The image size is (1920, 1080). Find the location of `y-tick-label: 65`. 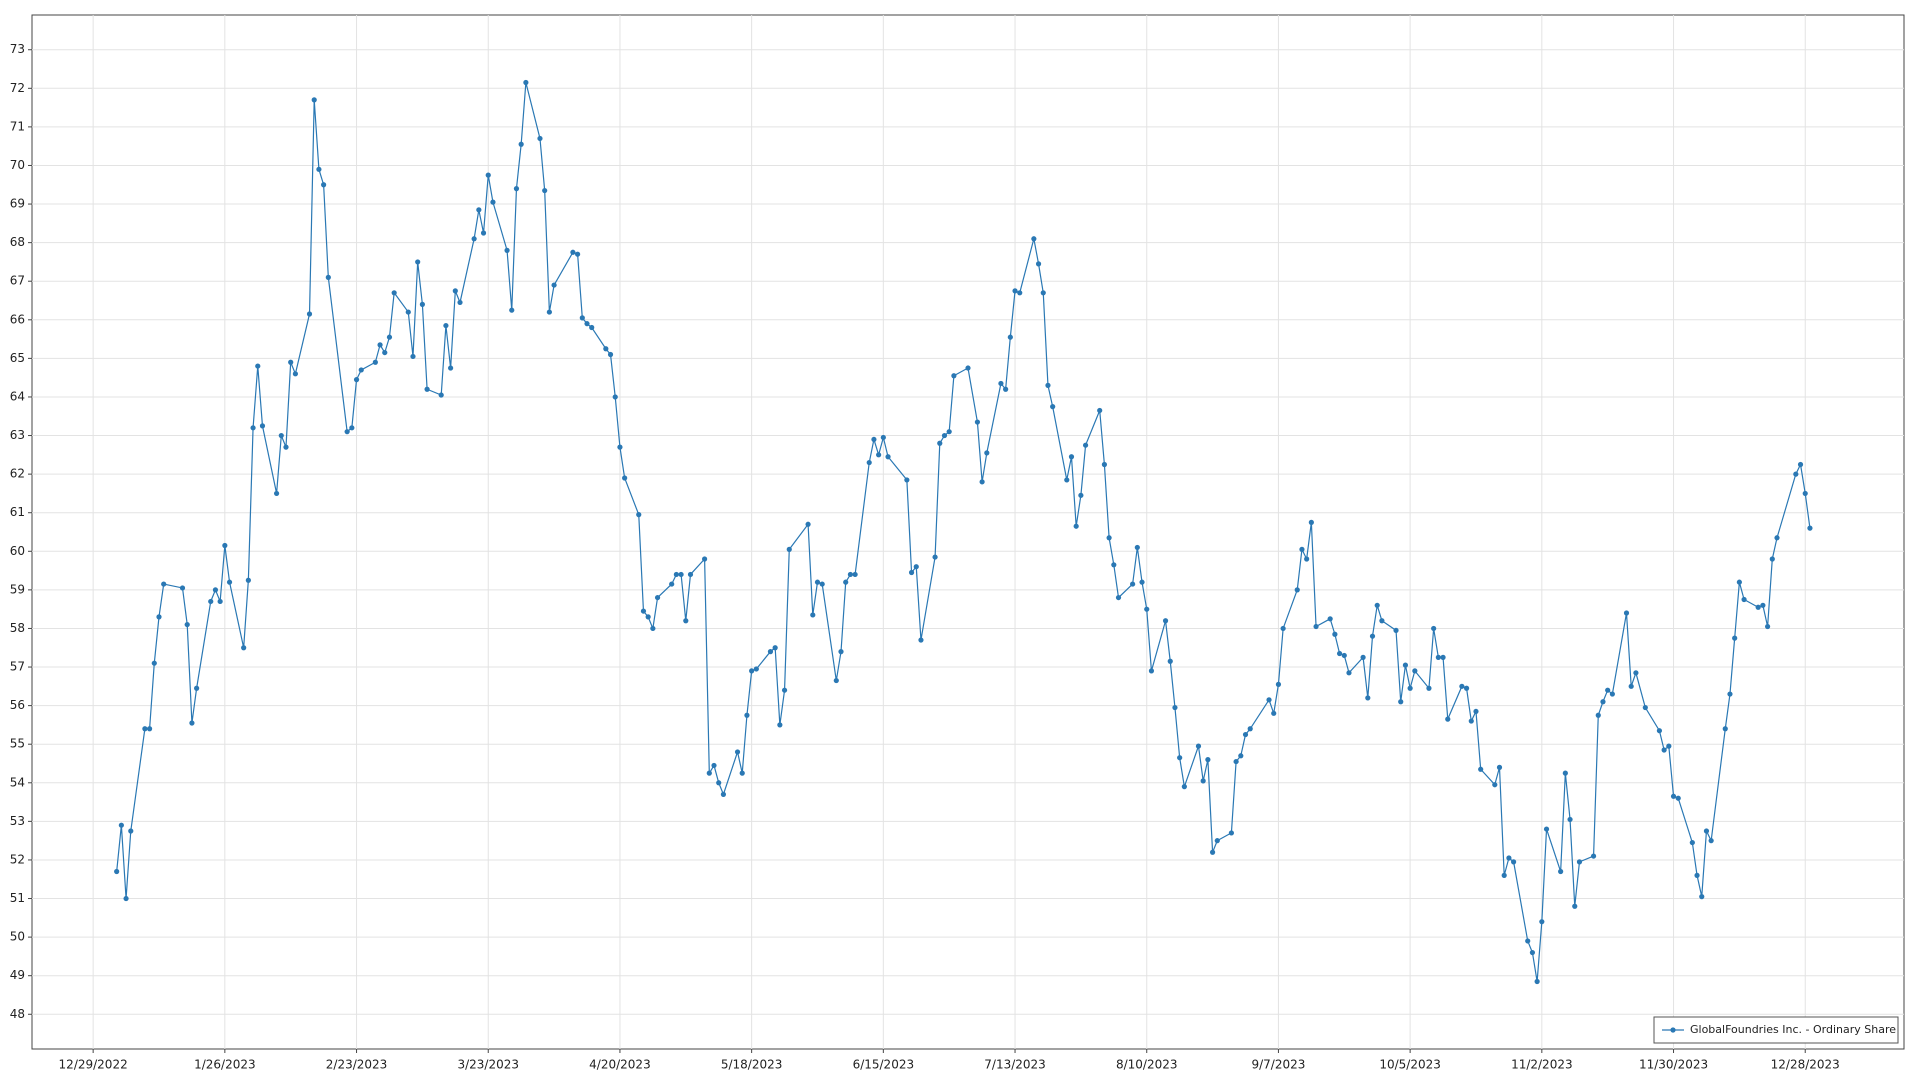

y-tick-label: 65 is located at coordinates (17, 358).